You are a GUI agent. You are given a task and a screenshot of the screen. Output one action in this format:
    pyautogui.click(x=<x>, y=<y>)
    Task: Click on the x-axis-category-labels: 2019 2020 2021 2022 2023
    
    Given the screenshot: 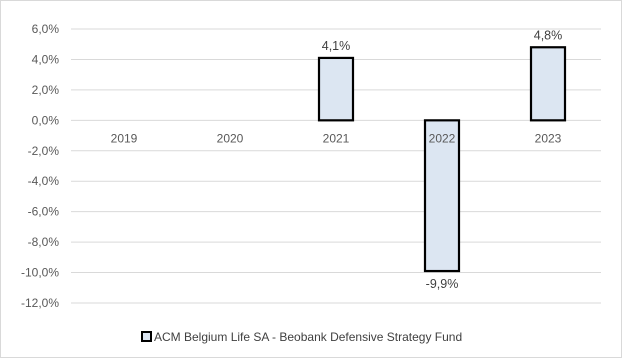 What is the action you would take?
    pyautogui.click(x=336, y=138)
    